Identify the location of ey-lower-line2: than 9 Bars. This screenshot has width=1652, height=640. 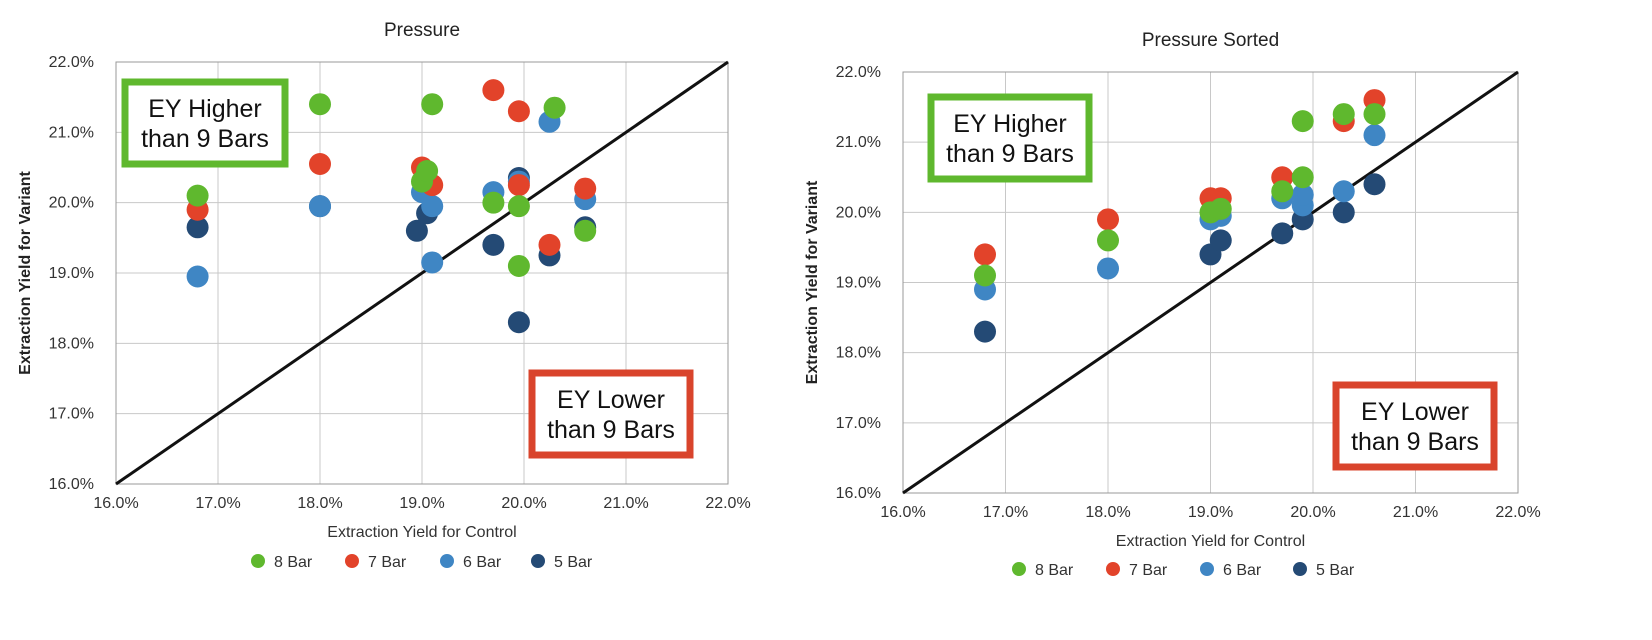
(611, 430).